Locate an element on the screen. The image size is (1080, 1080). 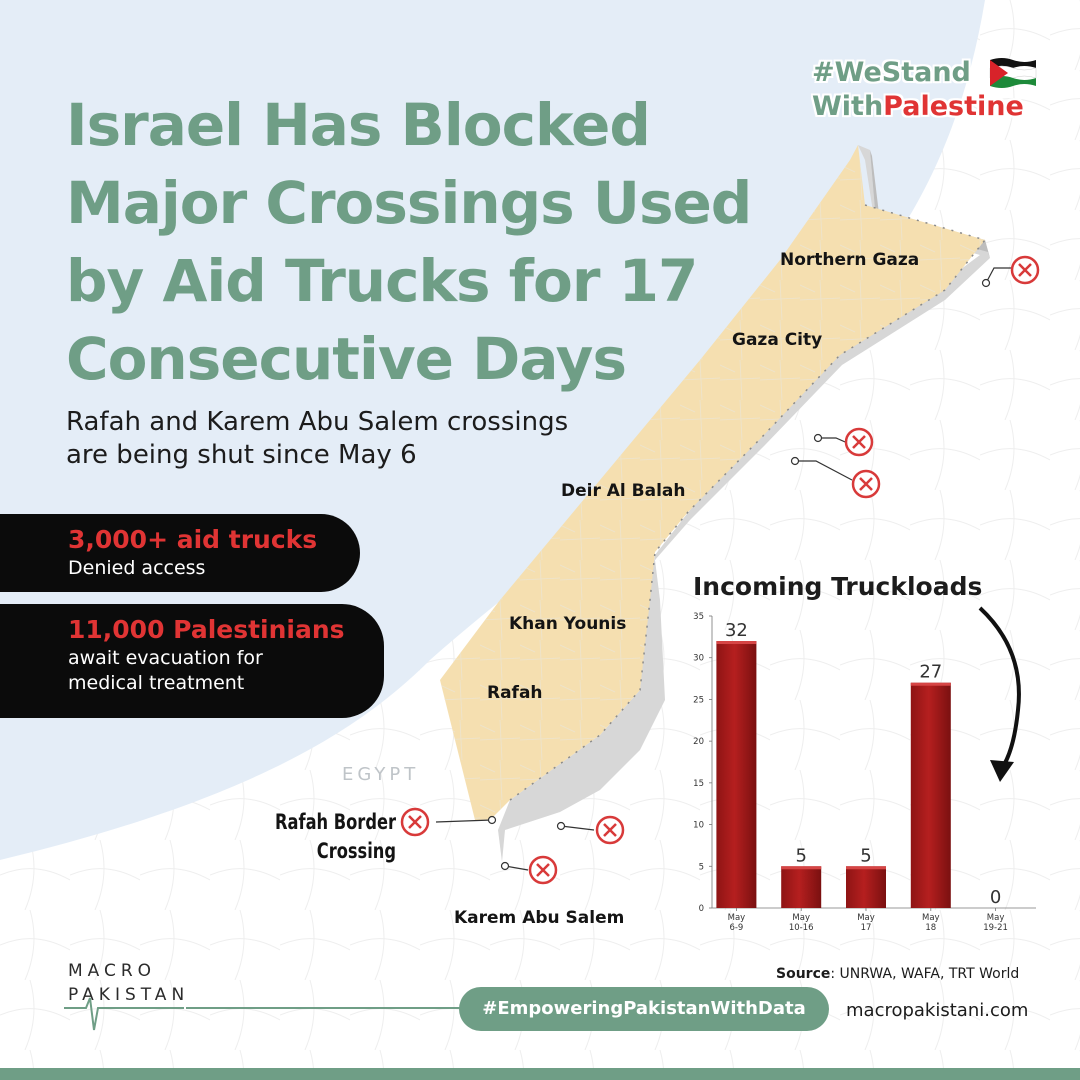
badge-text-accent: Palestine is located at coordinates (953, 106).